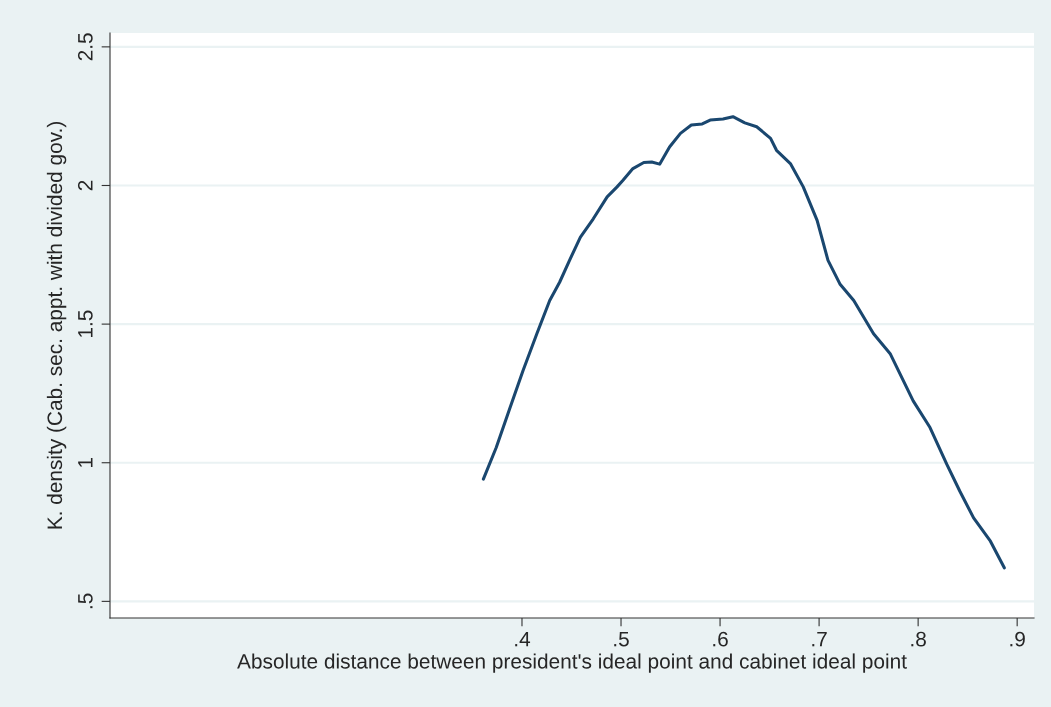 The height and width of the screenshot is (707, 1051). What do you see at coordinates (918, 639) in the screenshot?
I see `x-tick-label: .8` at bounding box center [918, 639].